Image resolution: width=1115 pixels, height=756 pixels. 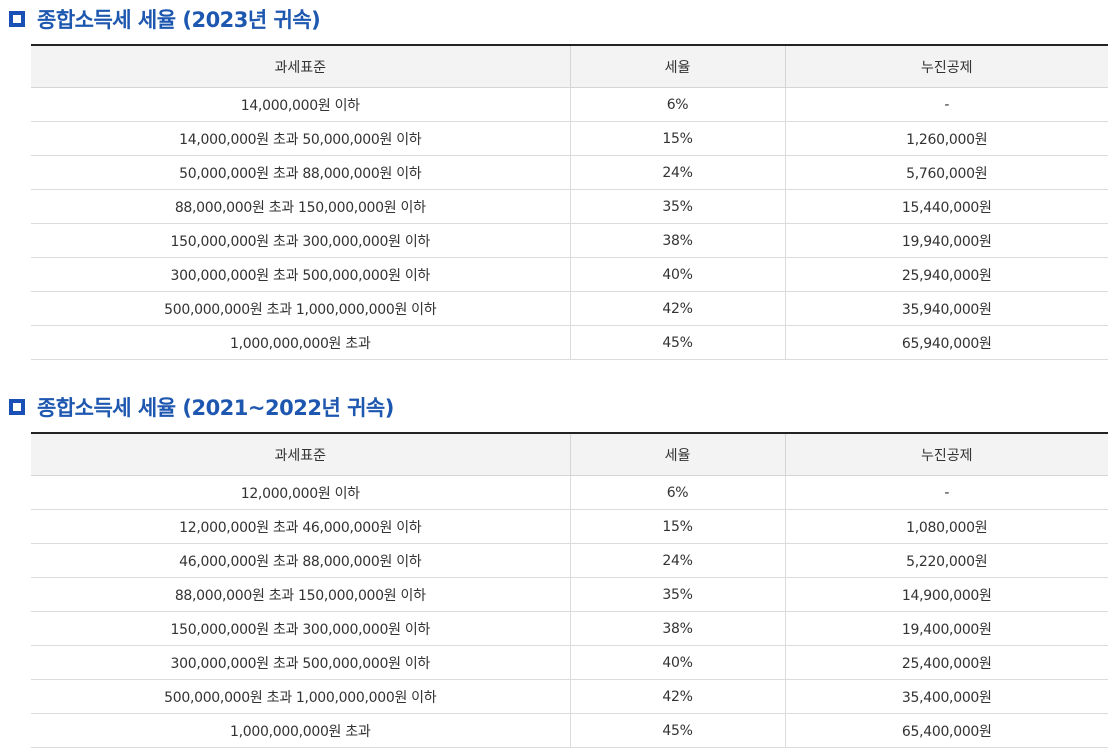 I want to click on cell-deduction: 19,400,000원, so click(x=946, y=628).